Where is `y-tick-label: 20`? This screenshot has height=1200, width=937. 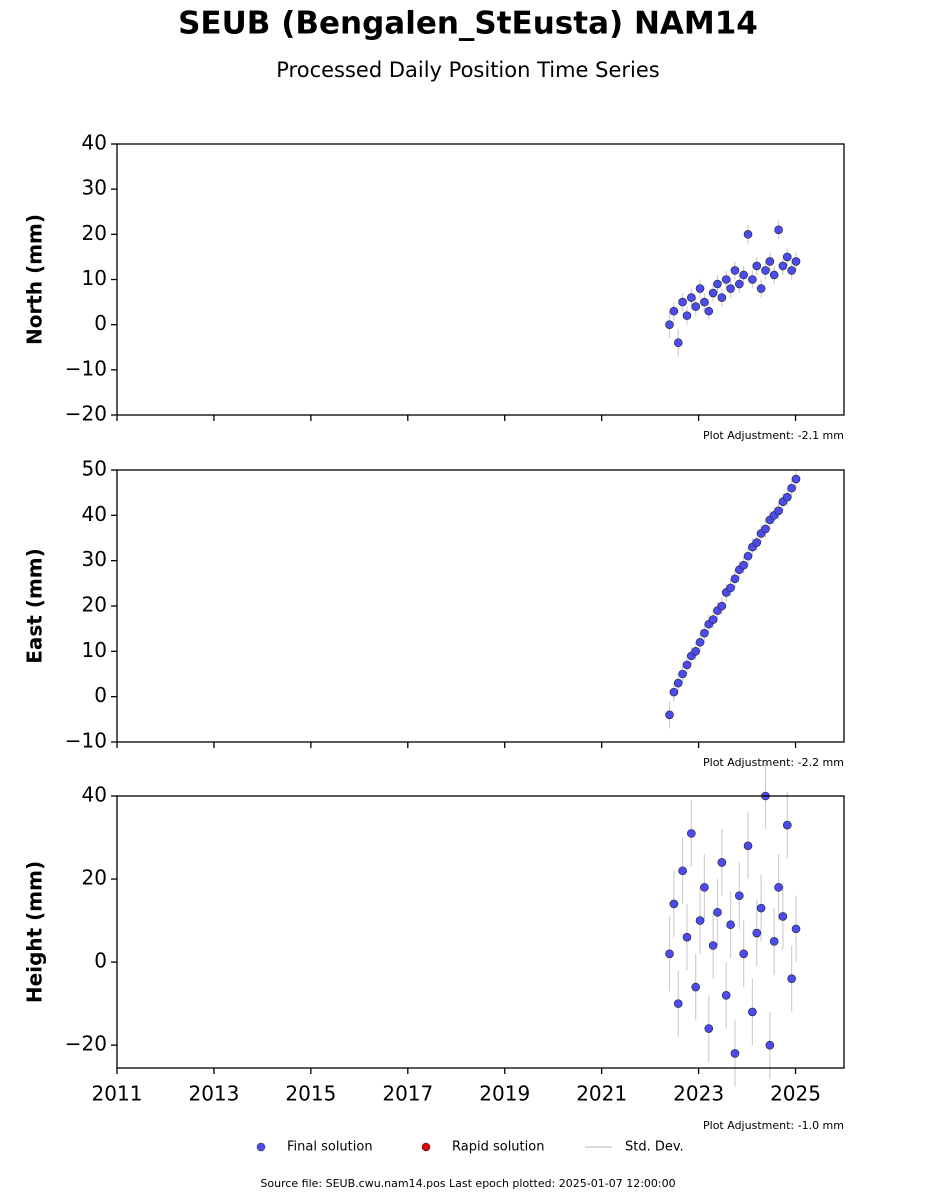 y-tick-label: 20 is located at coordinates (94, 233).